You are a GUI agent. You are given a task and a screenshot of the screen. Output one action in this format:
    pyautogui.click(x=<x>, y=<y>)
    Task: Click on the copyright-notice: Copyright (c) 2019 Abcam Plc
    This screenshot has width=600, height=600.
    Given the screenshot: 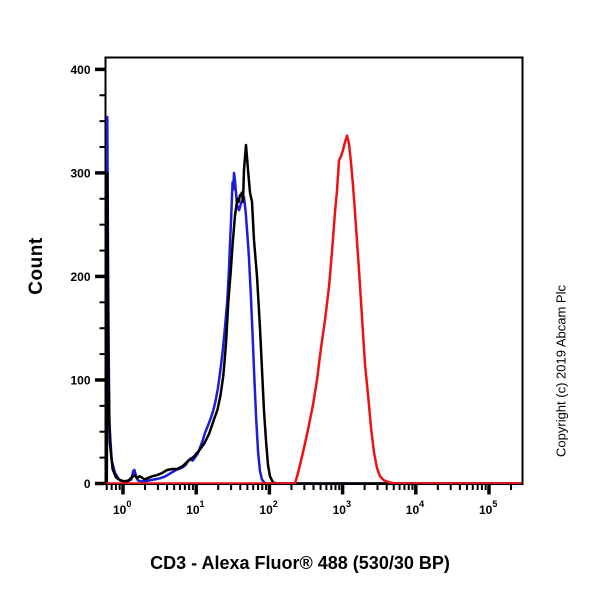 What is the action you would take?
    pyautogui.click(x=561, y=371)
    